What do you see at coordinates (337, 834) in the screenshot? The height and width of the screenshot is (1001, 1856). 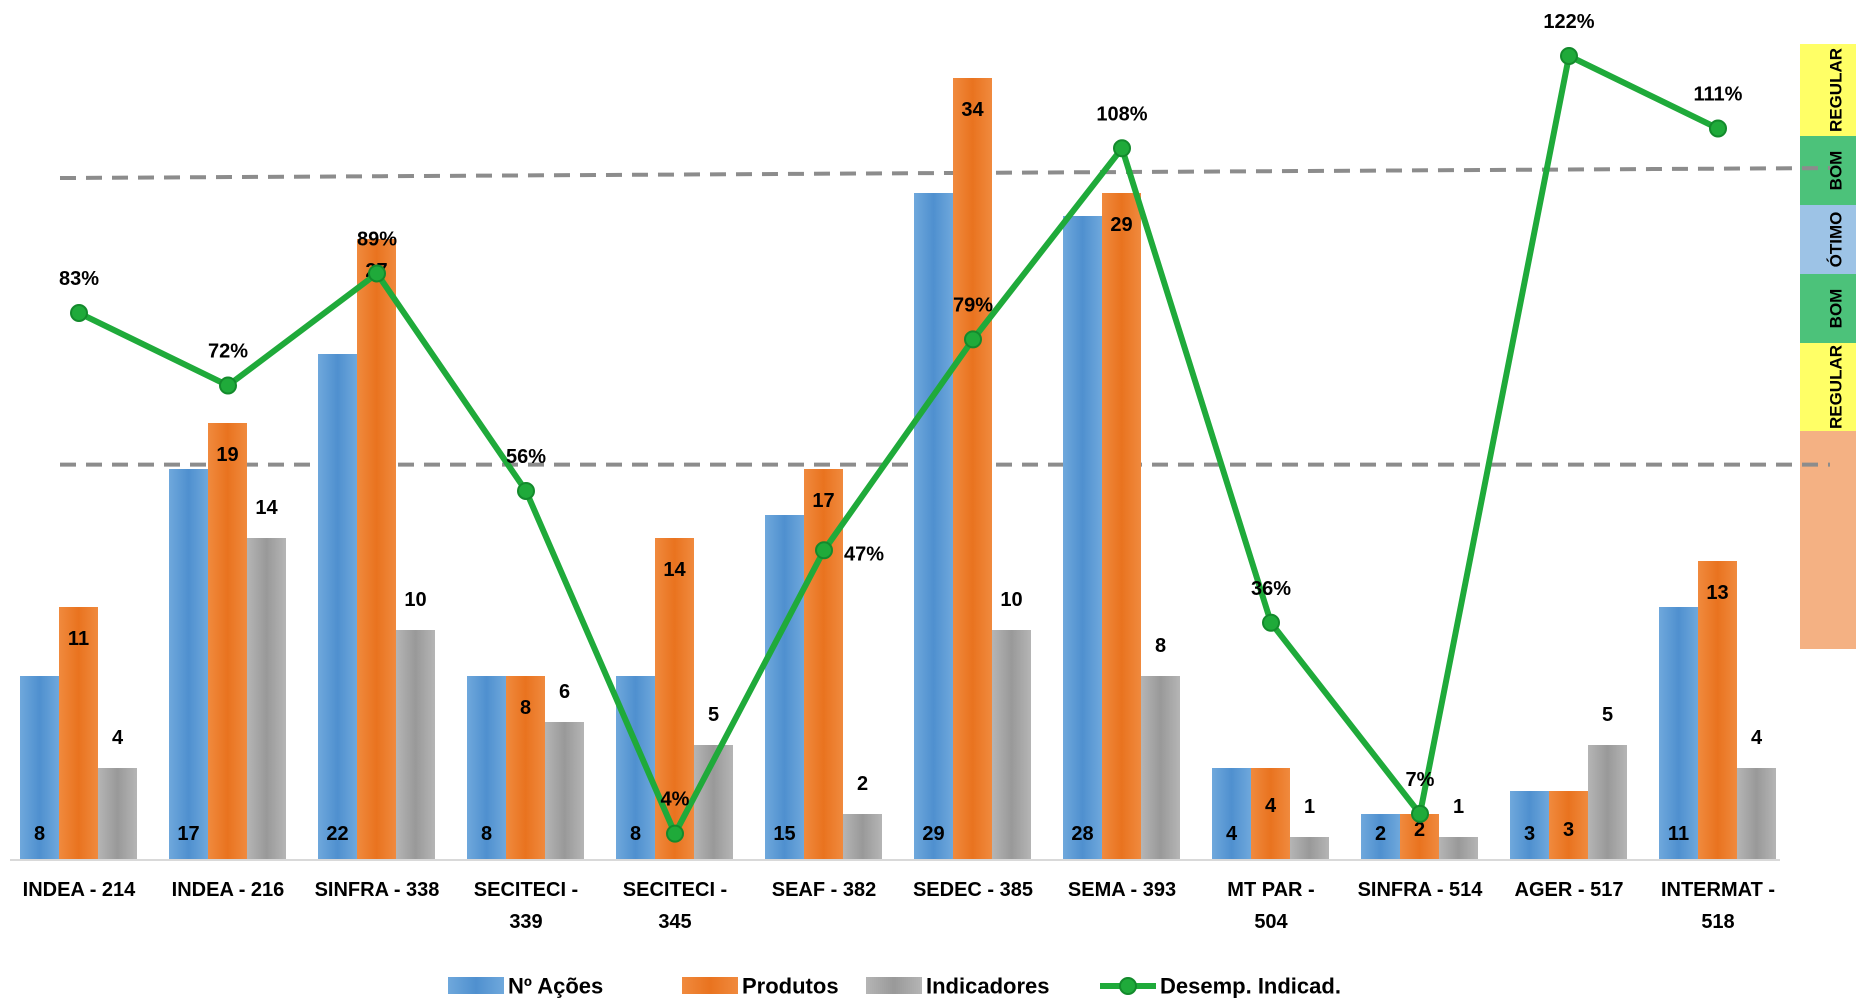 I see `n-acoes-value-label: 22` at bounding box center [337, 834].